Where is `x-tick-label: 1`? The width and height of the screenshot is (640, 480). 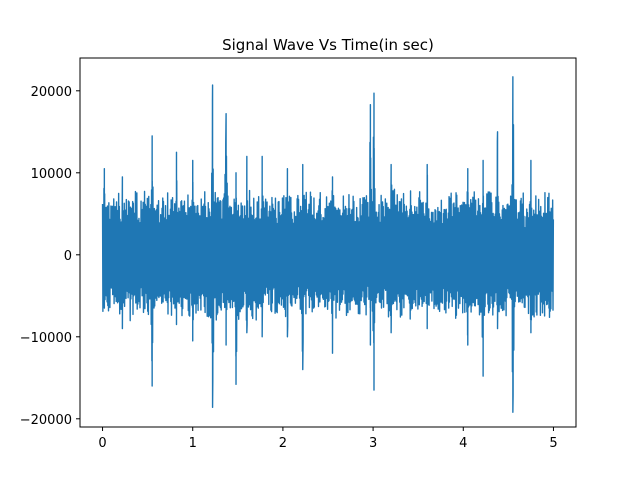
x-tick-label: 1 is located at coordinates (193, 443).